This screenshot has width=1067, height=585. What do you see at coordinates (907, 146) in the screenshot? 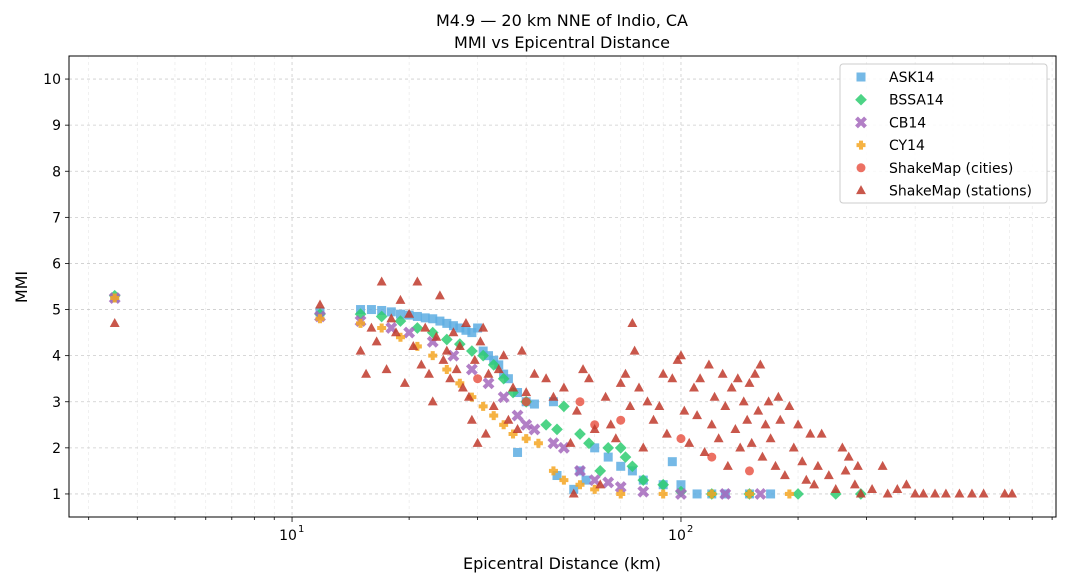
I see `legend-label: CY14` at bounding box center [907, 146].